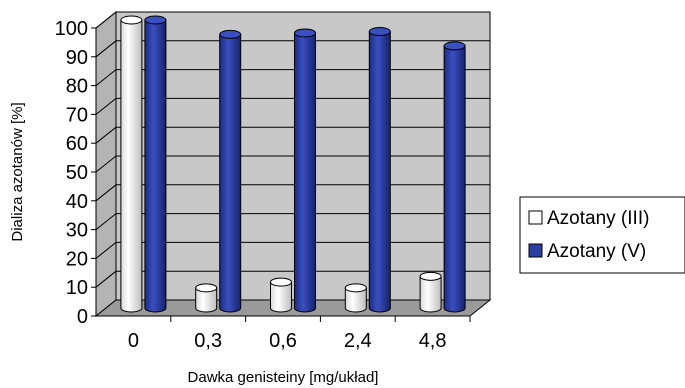 The height and width of the screenshot is (388, 685). I want to click on x-tick-label: 4,8, so click(433, 341).